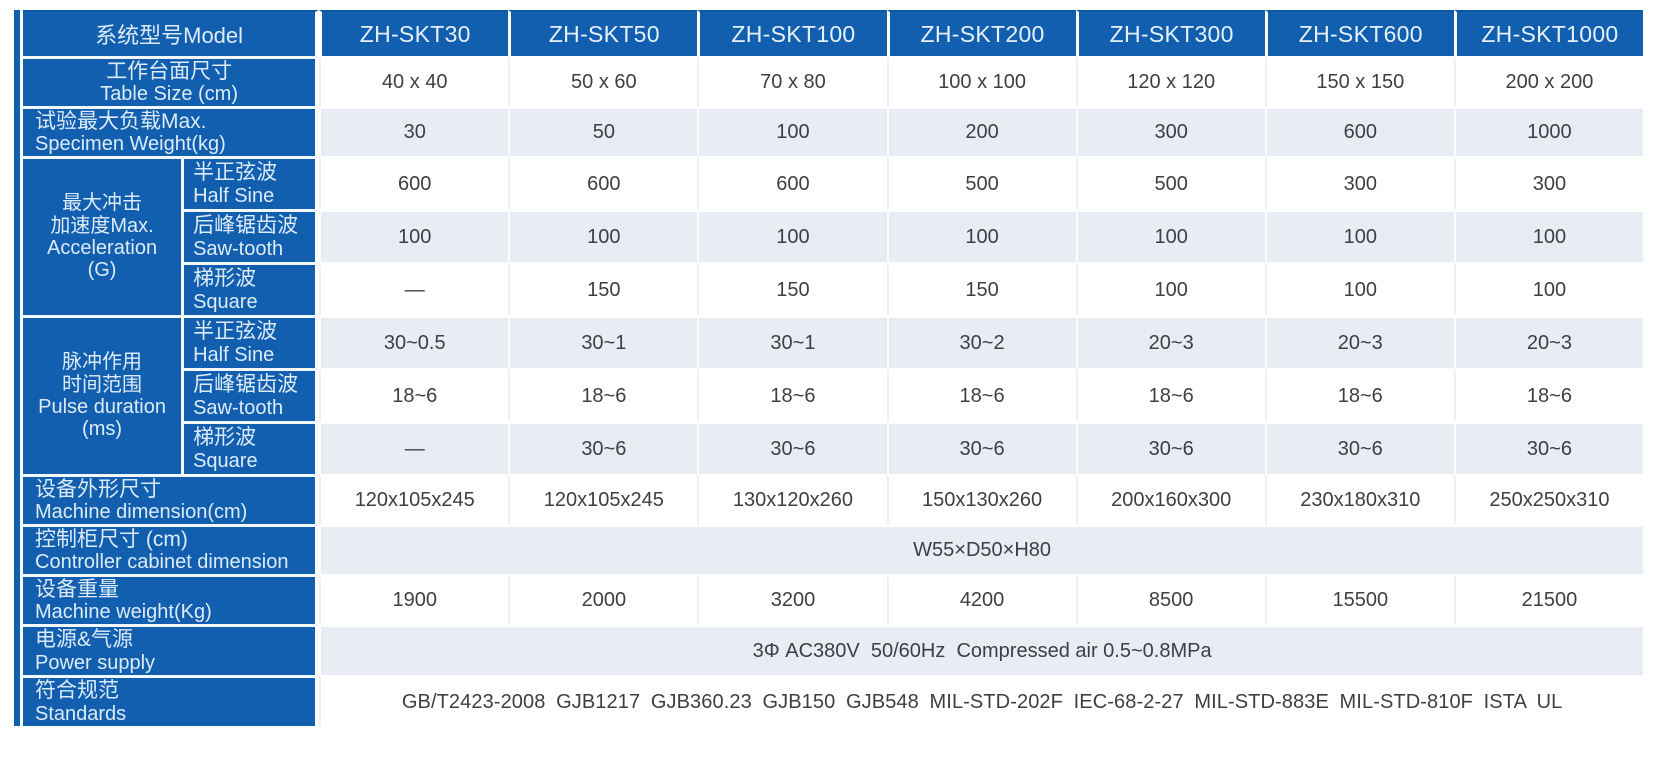 The width and height of the screenshot is (1665, 759). I want to click on value-cell: 120 x 120, so click(1170, 81).